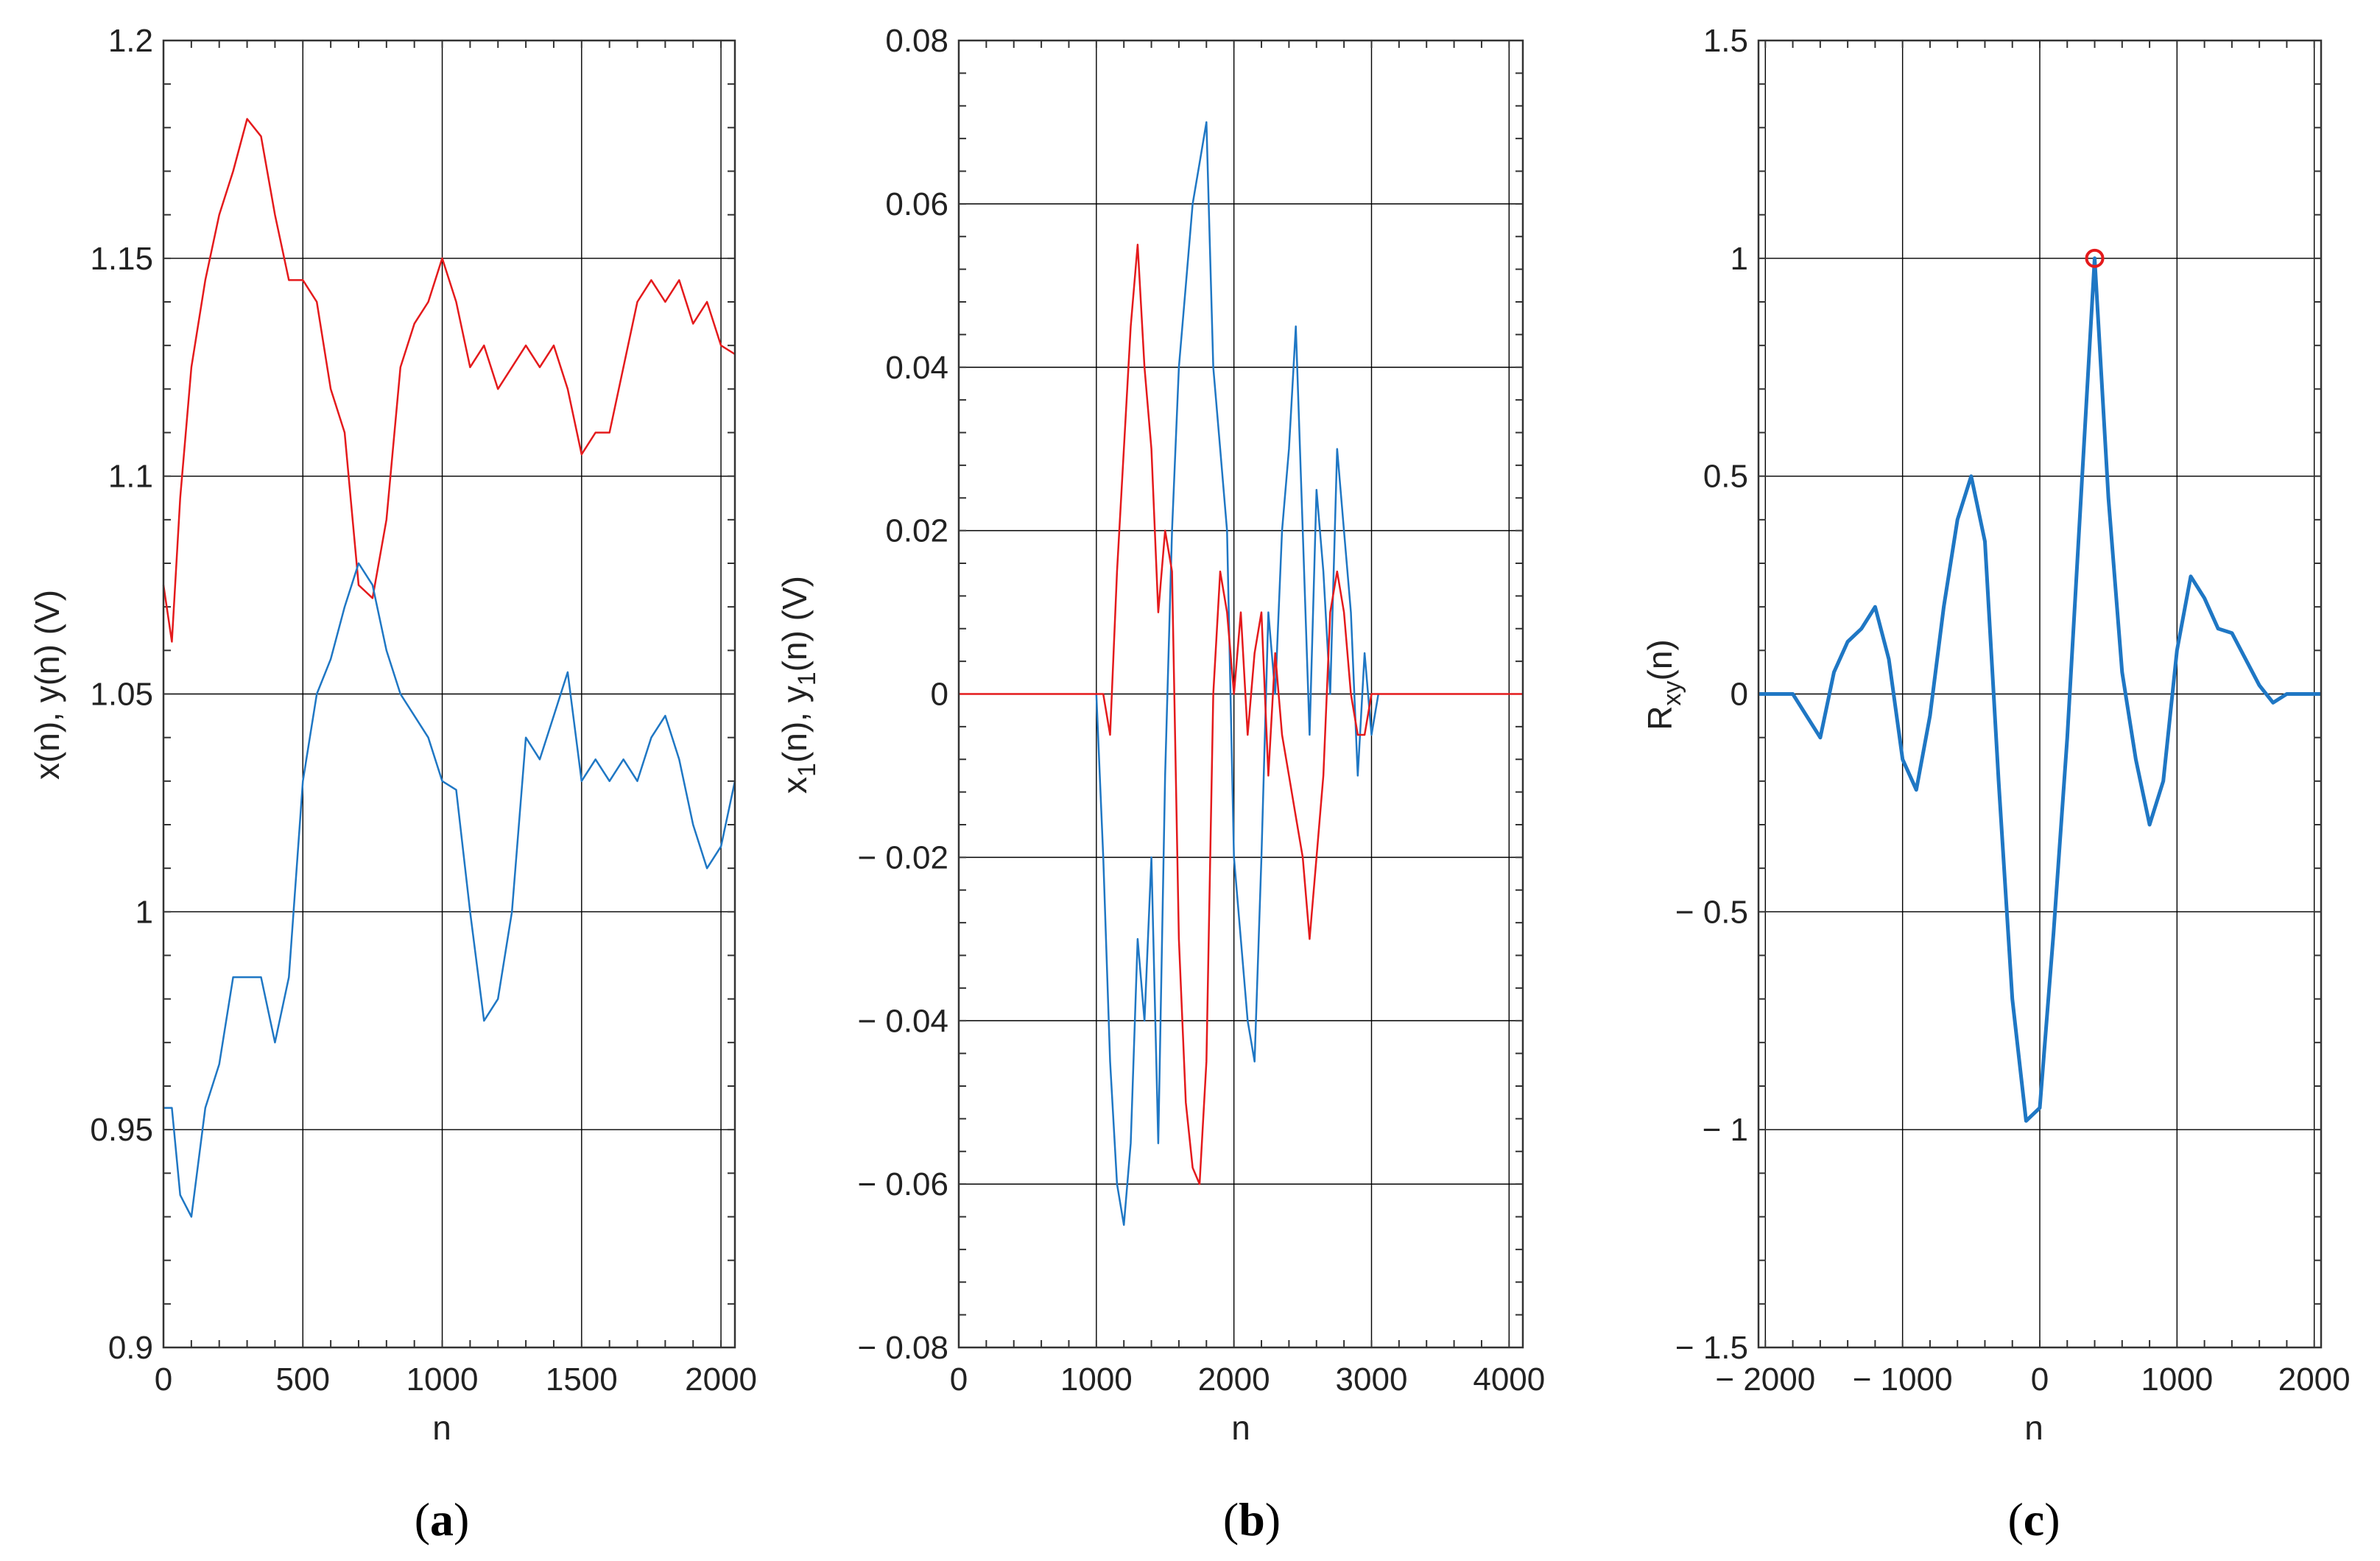  What do you see at coordinates (2033, 1428) in the screenshot?
I see `panel-c-xlabel: n` at bounding box center [2033, 1428].